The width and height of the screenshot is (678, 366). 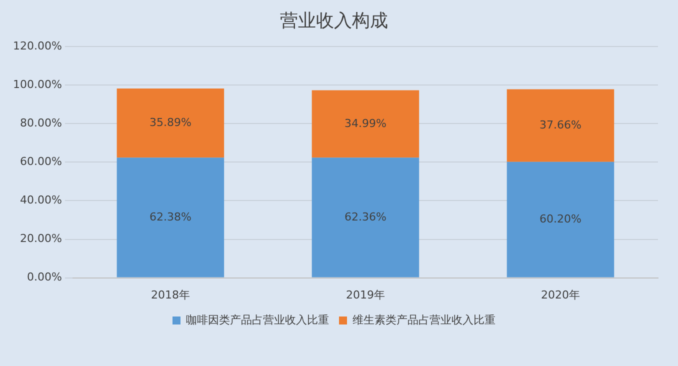 I want to click on data-label: 62.38%, so click(x=170, y=217).